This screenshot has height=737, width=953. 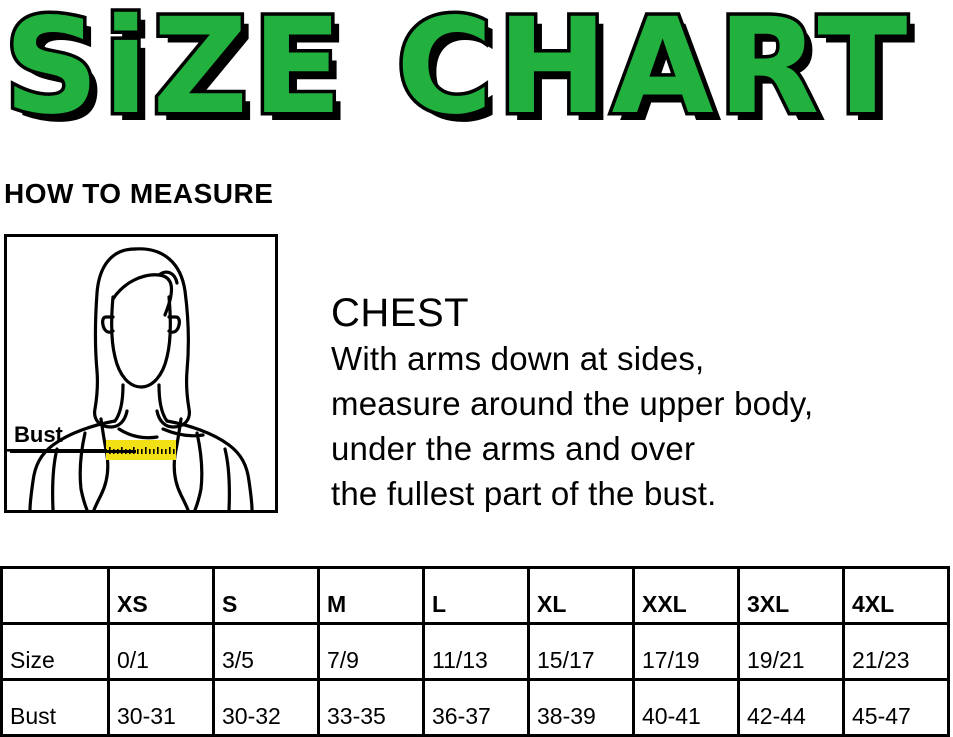 I want to click on chest-line-3: under the arms and over, so click(x=513, y=448).